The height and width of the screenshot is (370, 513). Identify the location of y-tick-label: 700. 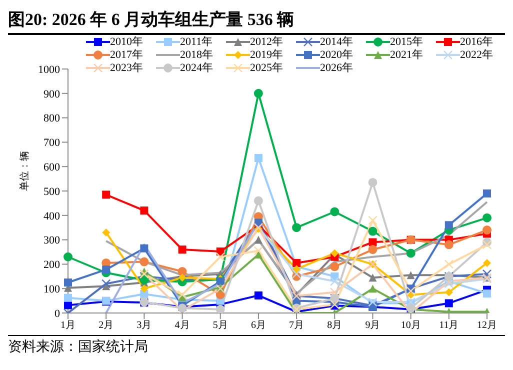
(52, 143).